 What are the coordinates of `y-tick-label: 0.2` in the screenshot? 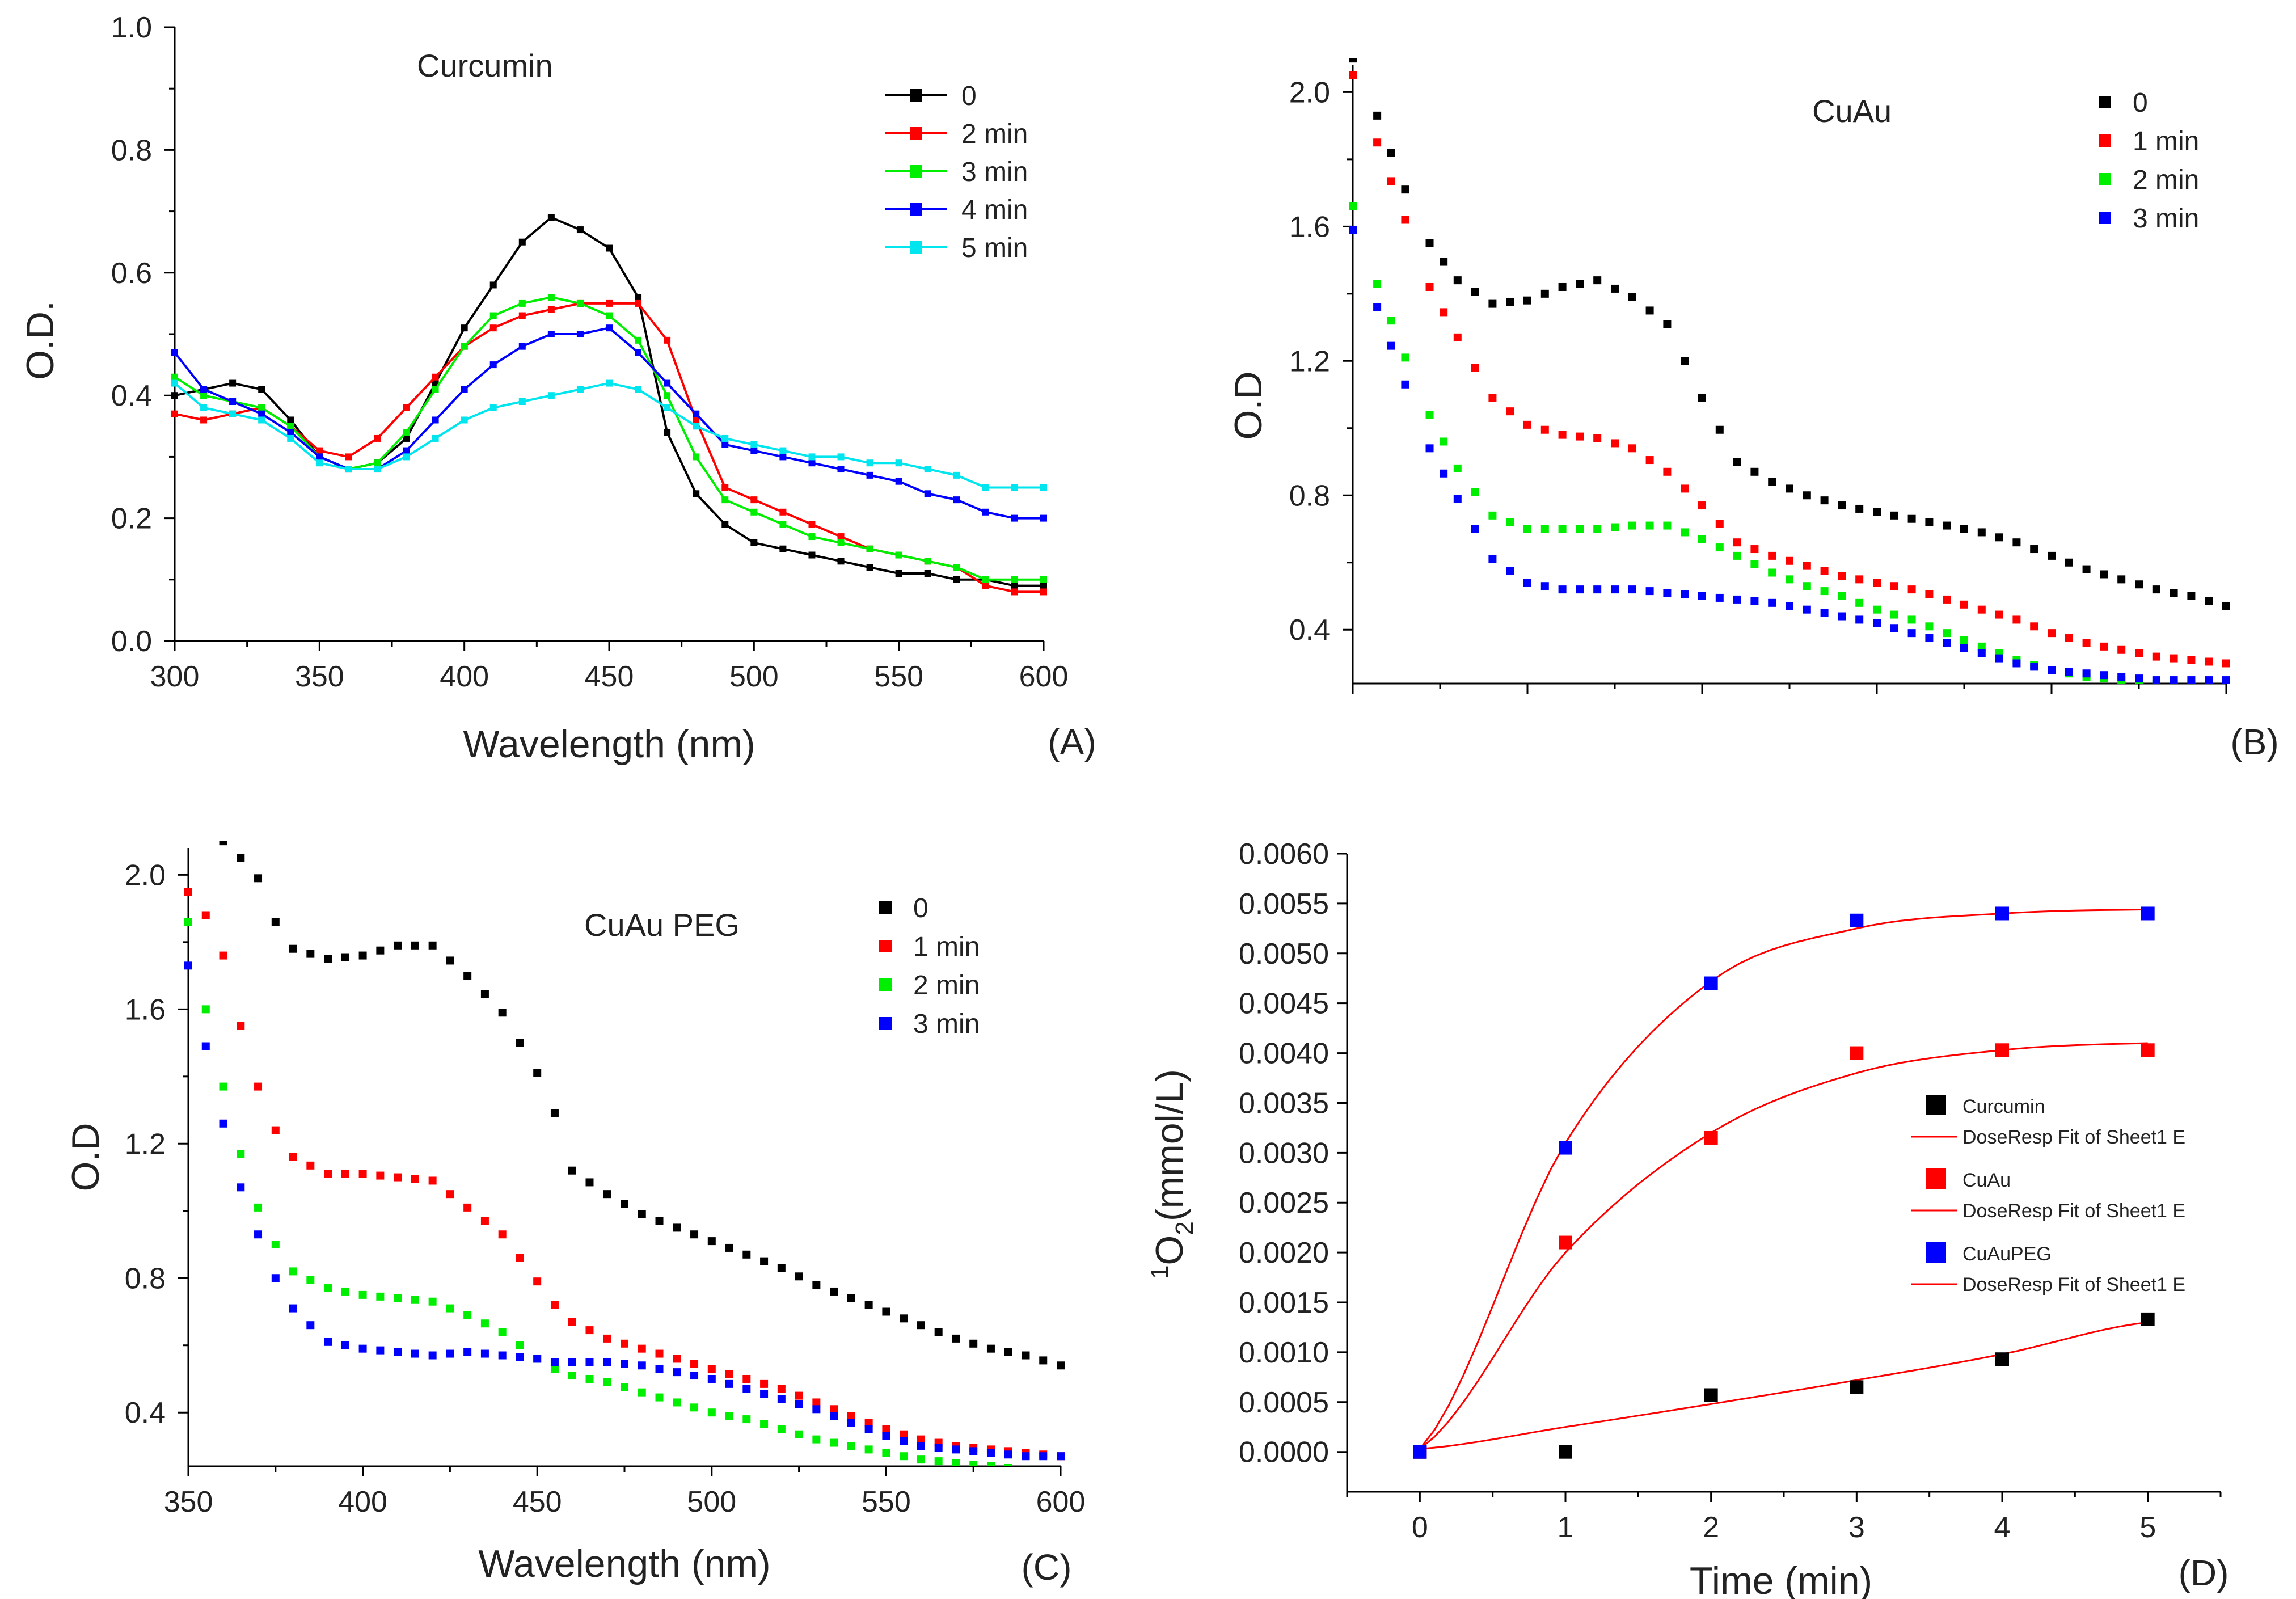 It's located at (131, 519).